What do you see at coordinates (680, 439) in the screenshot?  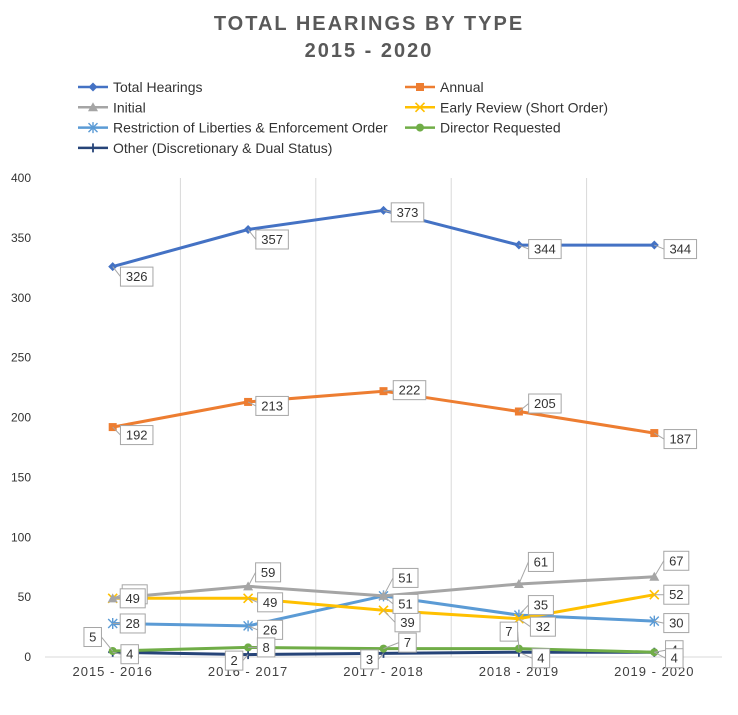 I see `data-label-value: 187` at bounding box center [680, 439].